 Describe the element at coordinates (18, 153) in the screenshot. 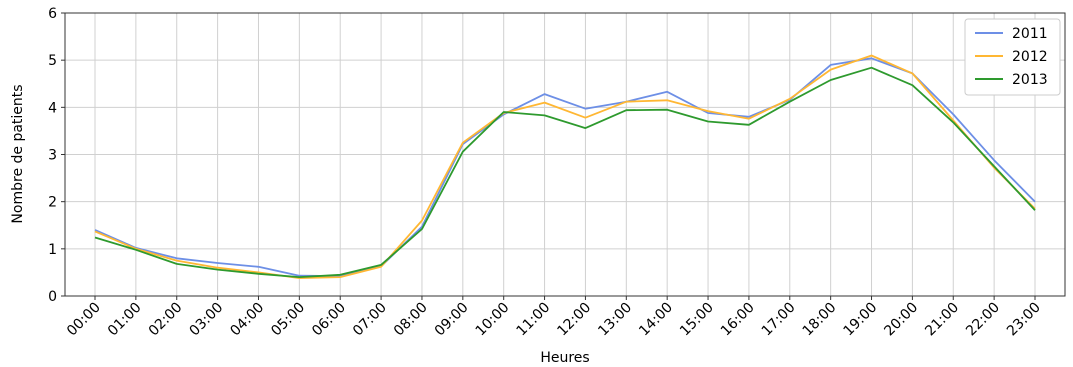

I see `y-axis-label: Nombre de patients` at that location.